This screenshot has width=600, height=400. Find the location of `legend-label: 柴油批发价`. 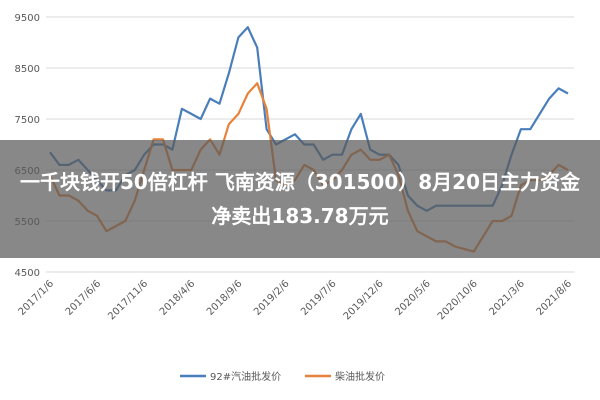

legend-label: 柴油批发价 is located at coordinates (360, 376).